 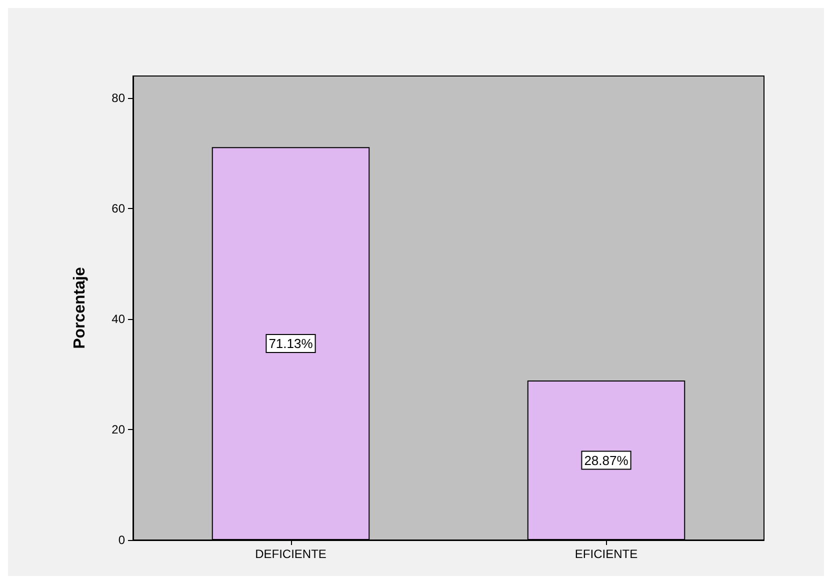 I want to click on y-tick-label: 60, so click(x=119, y=209).